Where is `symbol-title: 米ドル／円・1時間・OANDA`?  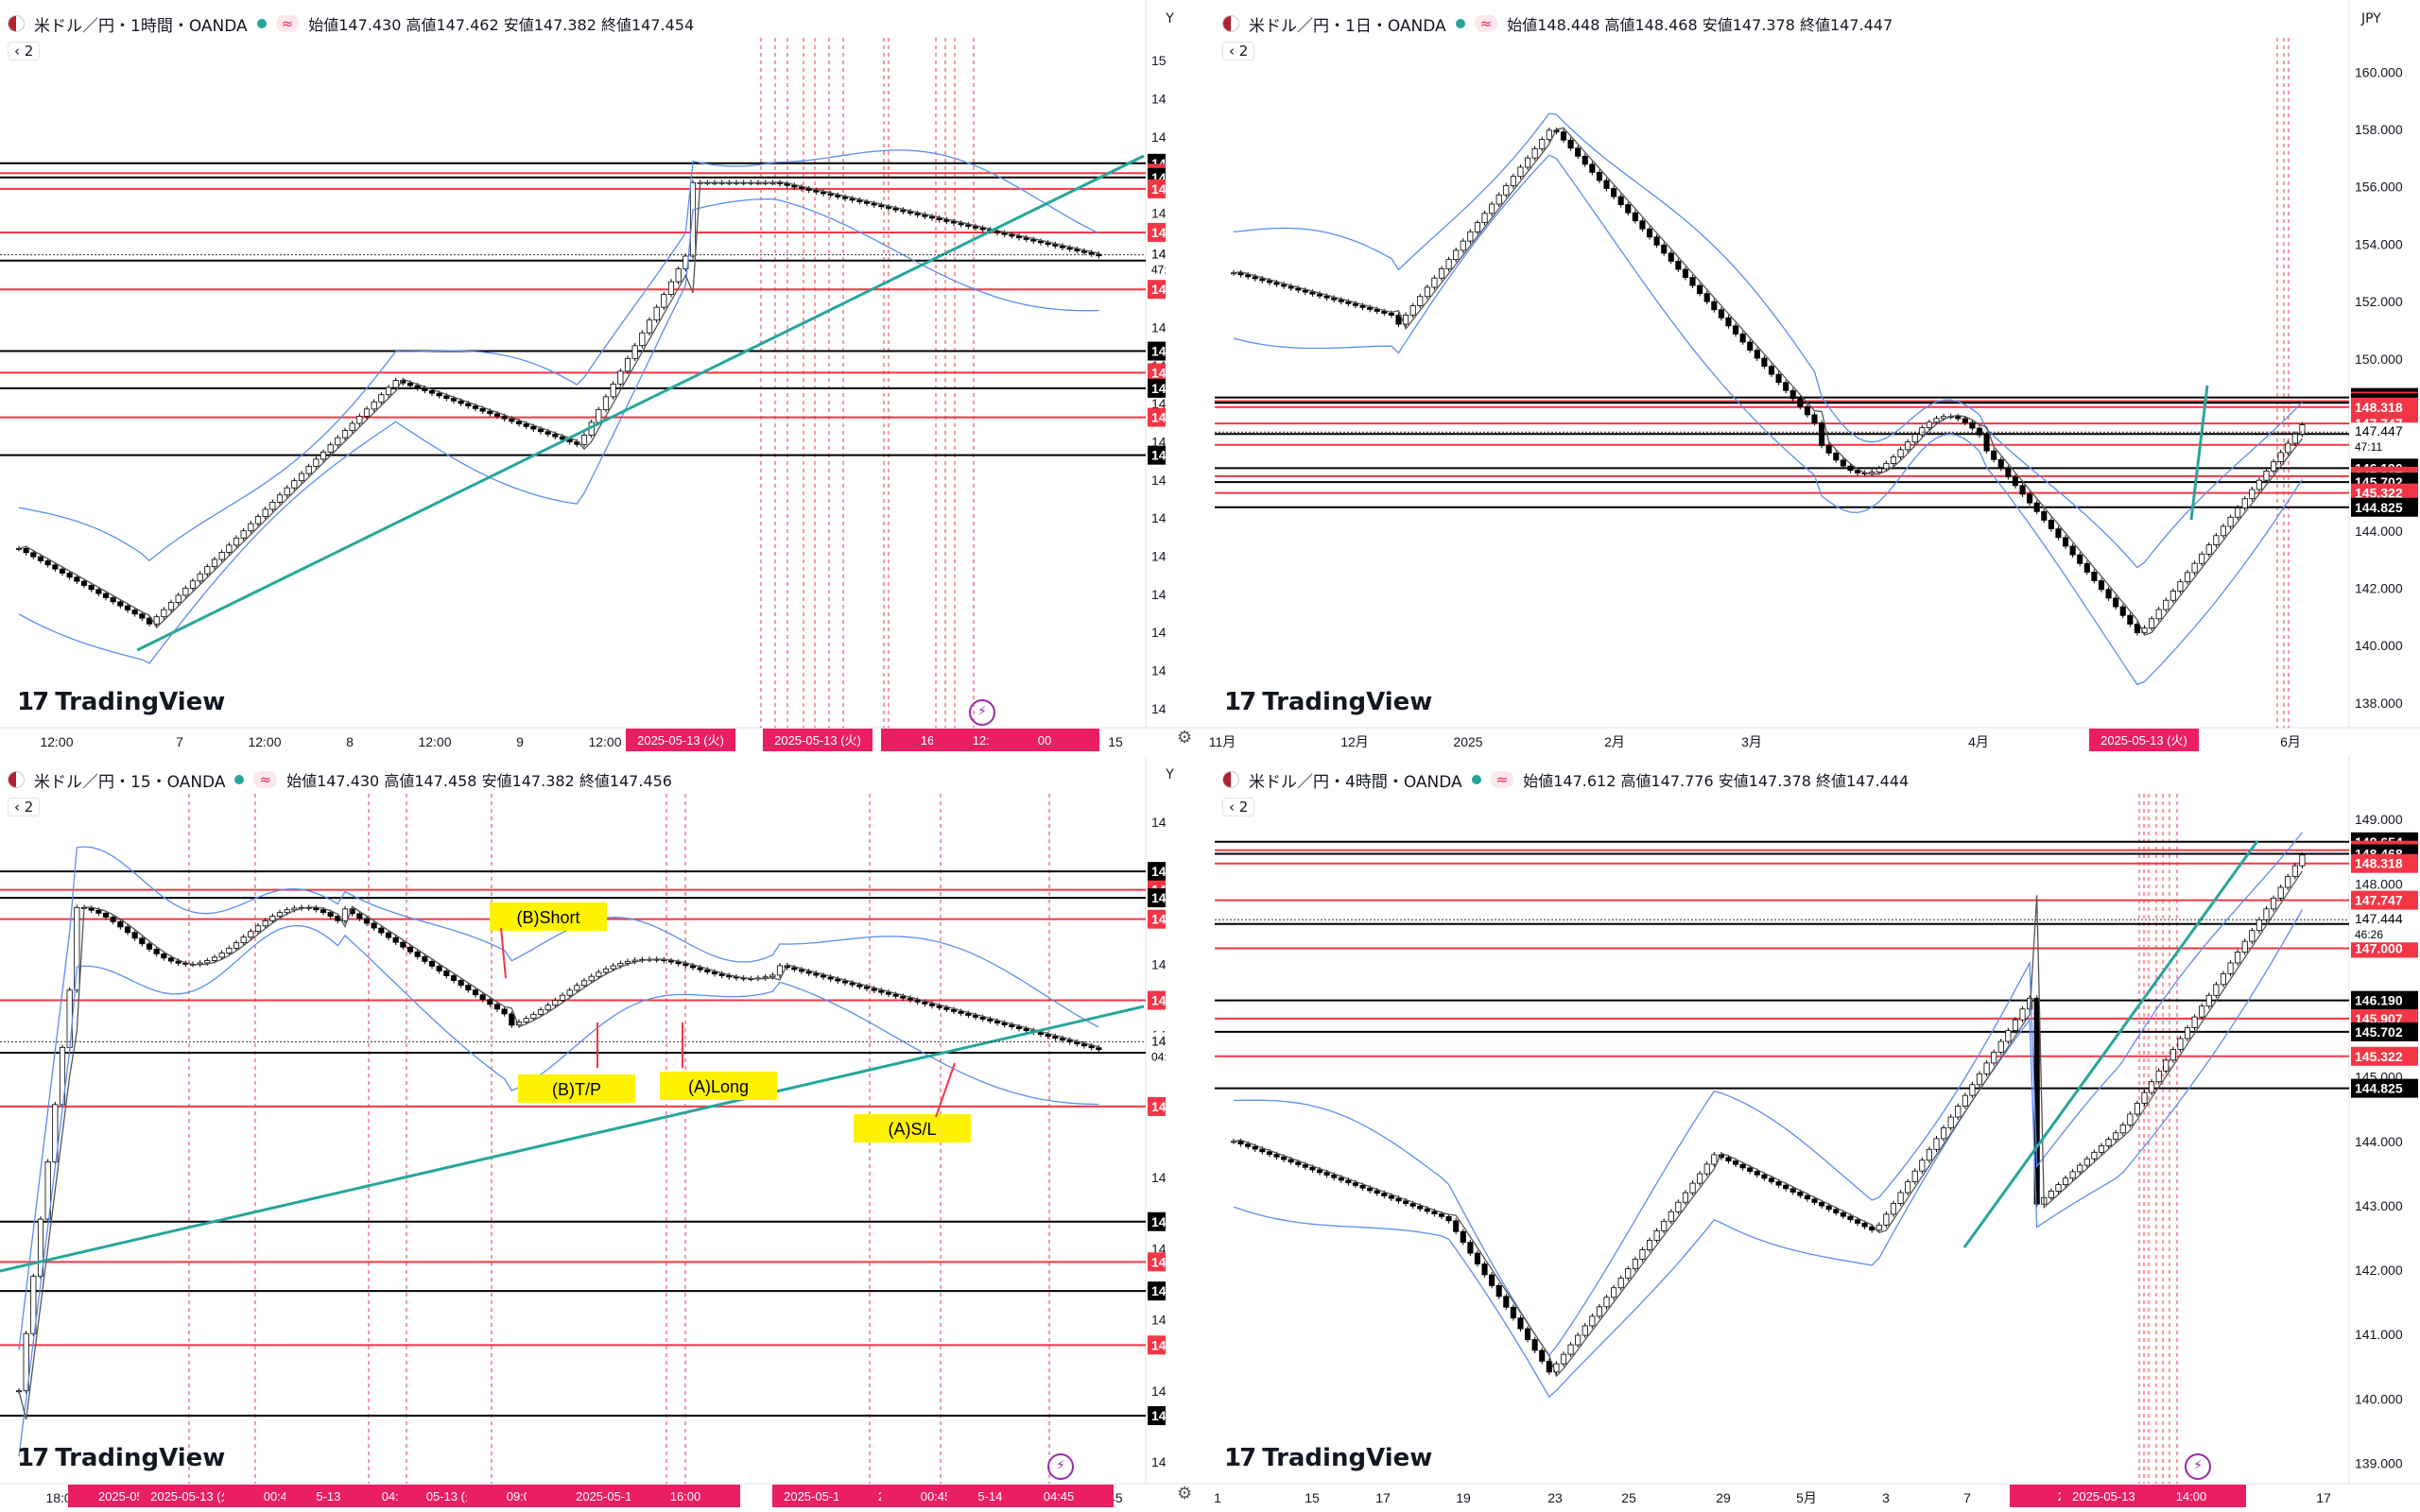
symbol-title: 米ドル／円・1時間・OANDA is located at coordinates (141, 26).